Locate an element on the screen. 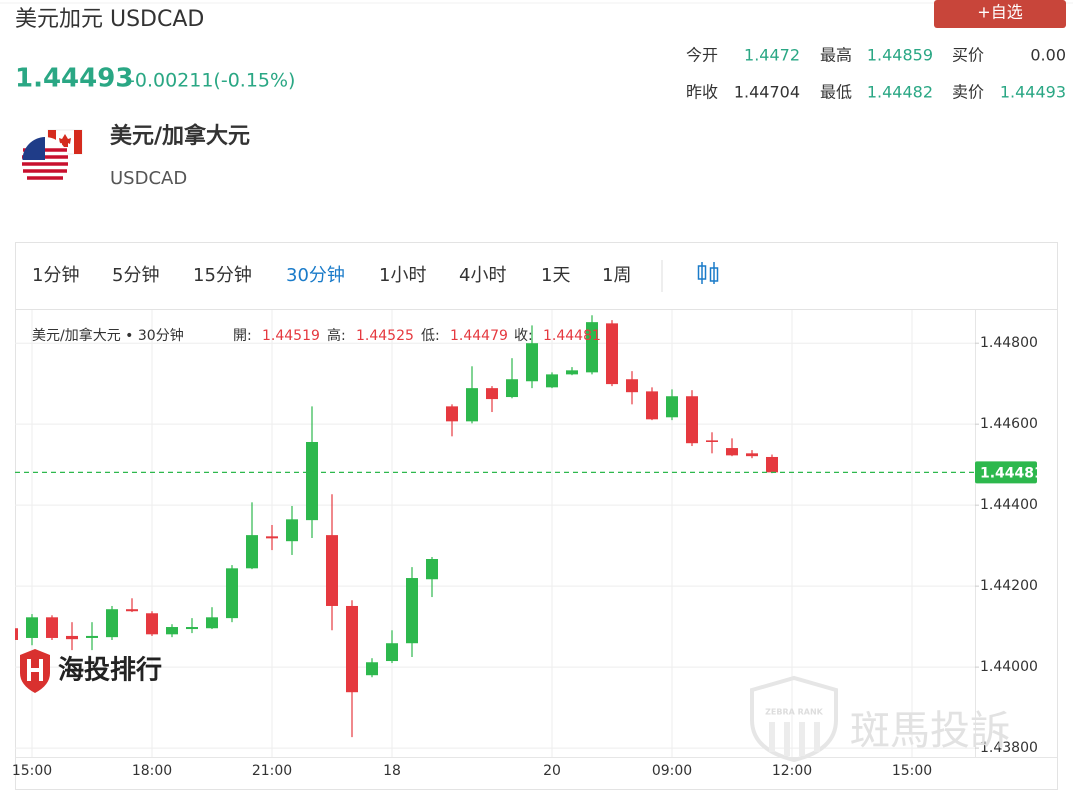  watchlist-button: +自选 is located at coordinates (1000, 14).